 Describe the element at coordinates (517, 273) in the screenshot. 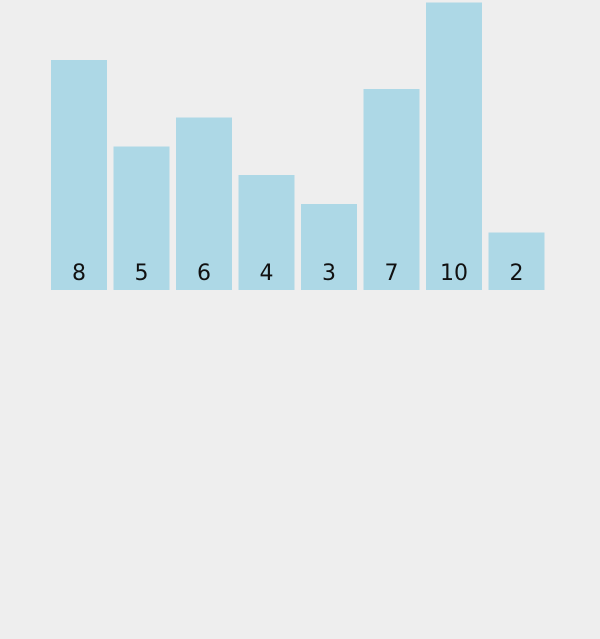

I see `bar-value-label-8: 2` at that location.